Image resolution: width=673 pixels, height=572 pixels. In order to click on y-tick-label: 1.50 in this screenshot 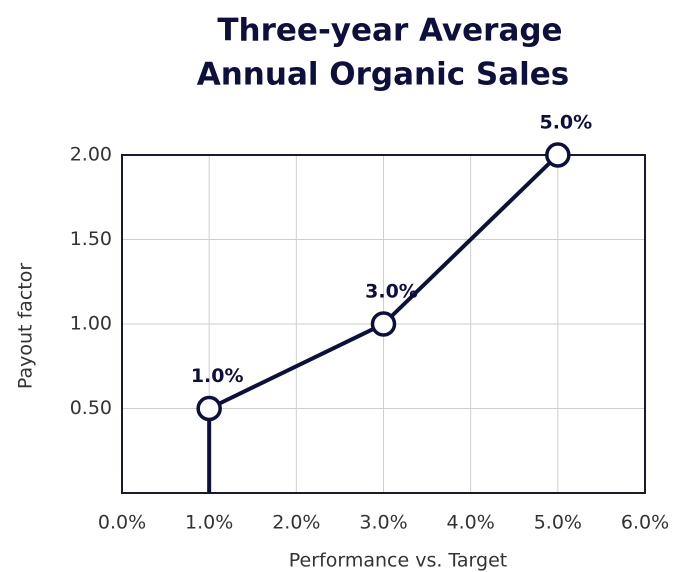, I will do `click(91, 239)`.